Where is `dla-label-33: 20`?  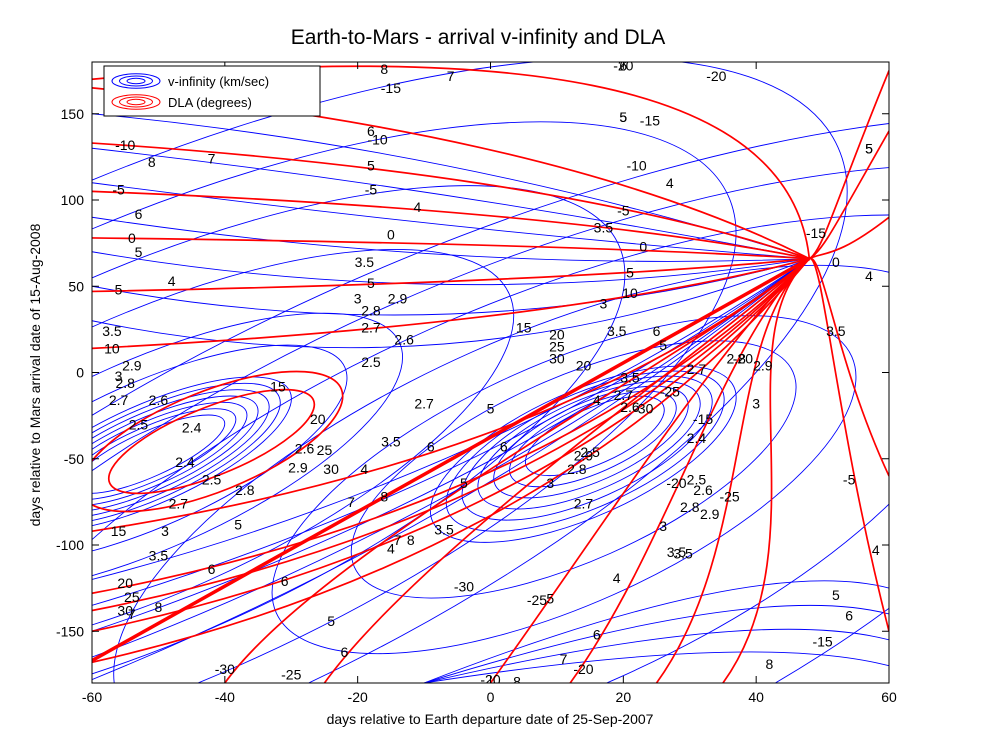 dla-label-33: 20 is located at coordinates (557, 335).